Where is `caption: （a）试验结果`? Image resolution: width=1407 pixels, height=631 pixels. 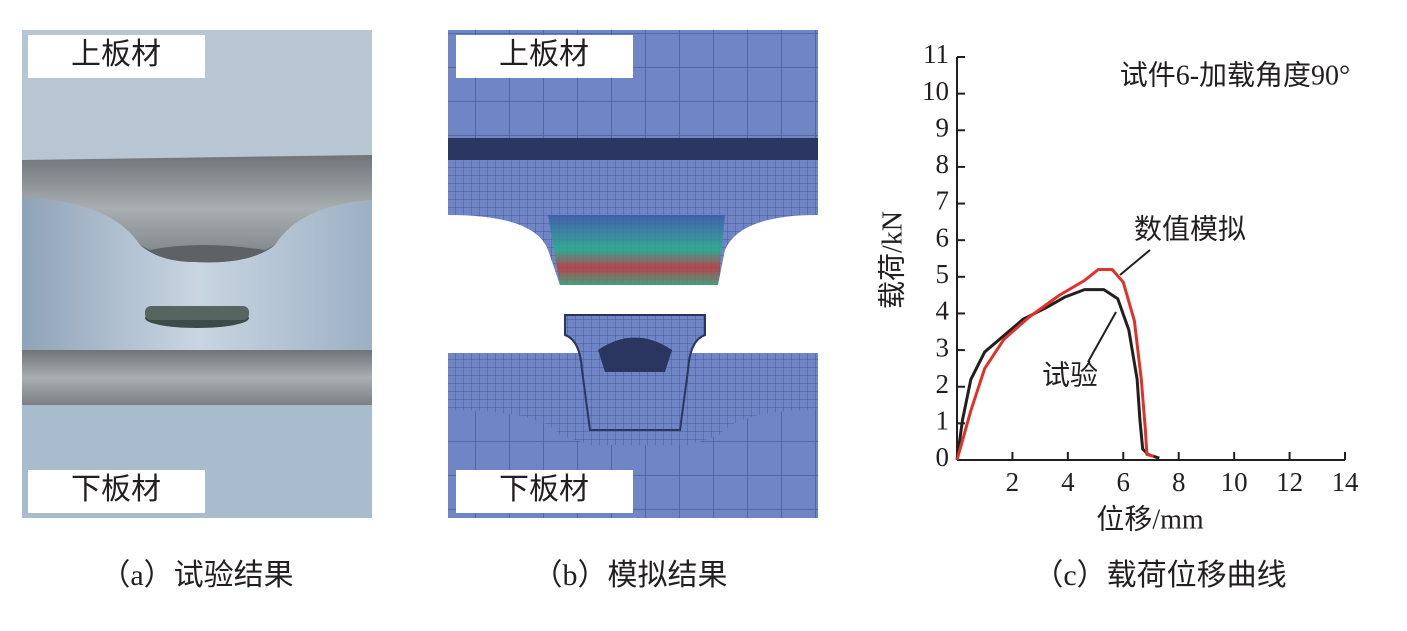 caption: （a）试验结果 is located at coordinates (196, 575).